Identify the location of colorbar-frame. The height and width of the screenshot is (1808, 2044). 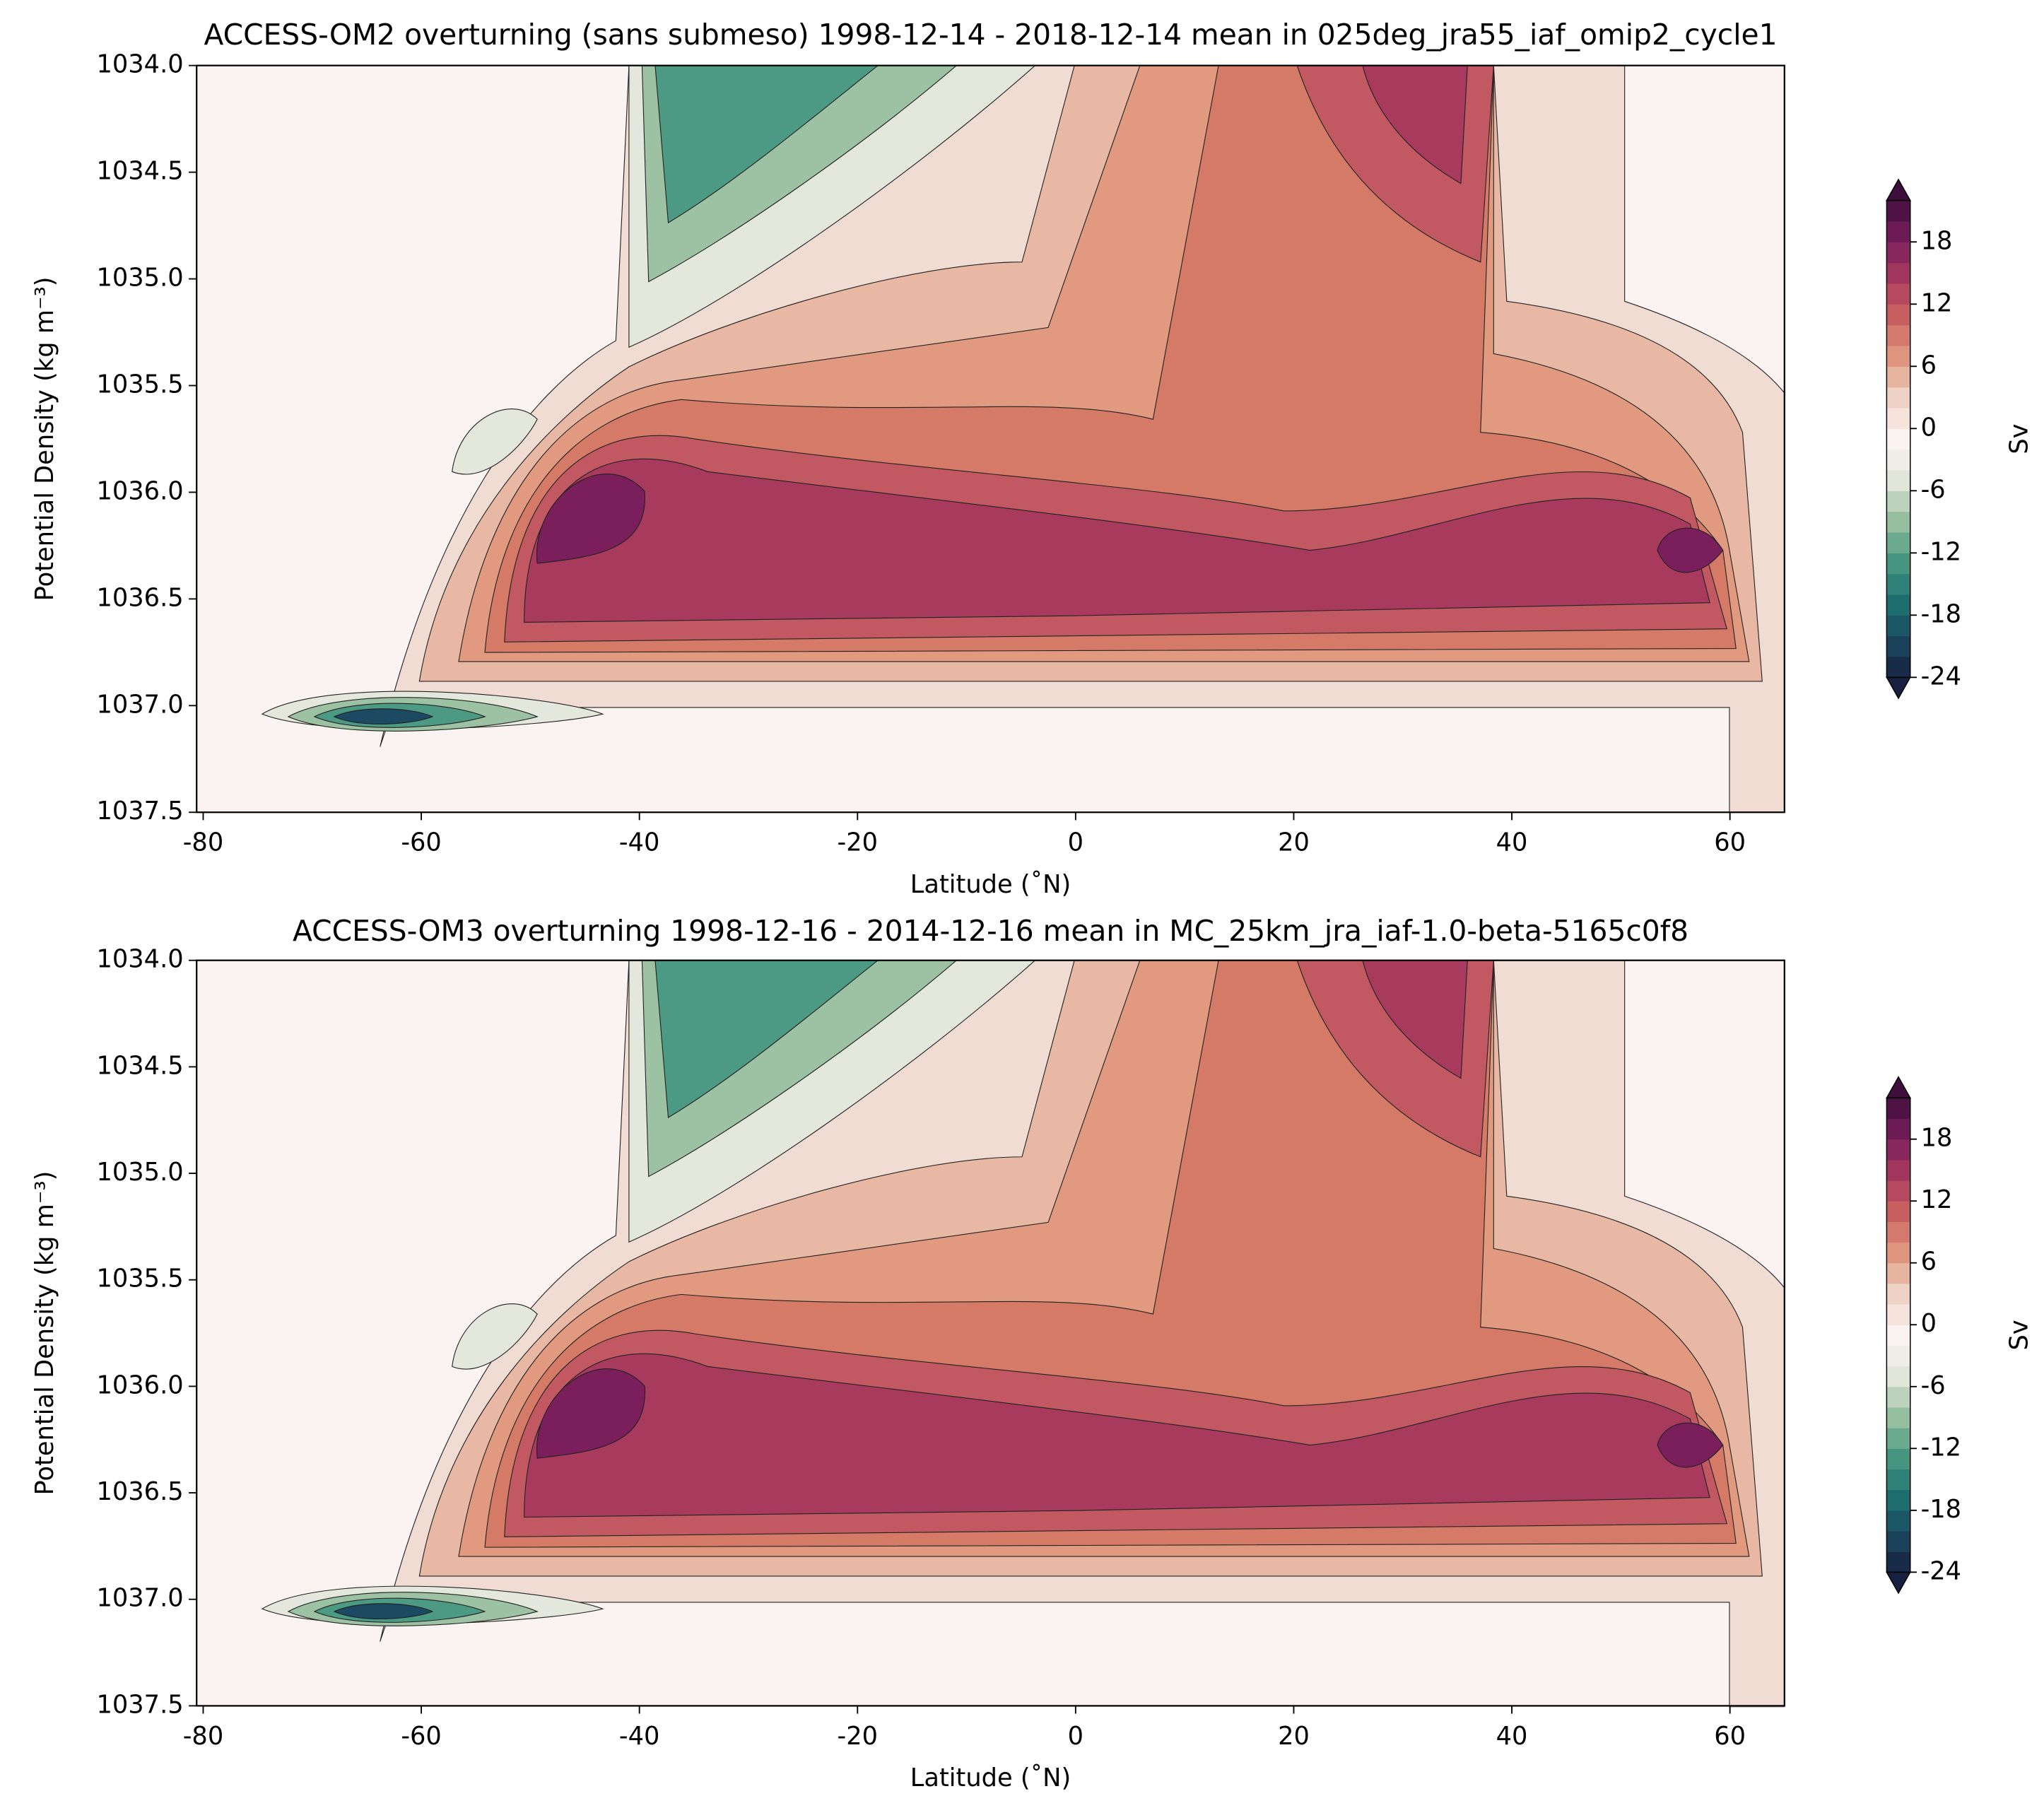
(1898, 439).